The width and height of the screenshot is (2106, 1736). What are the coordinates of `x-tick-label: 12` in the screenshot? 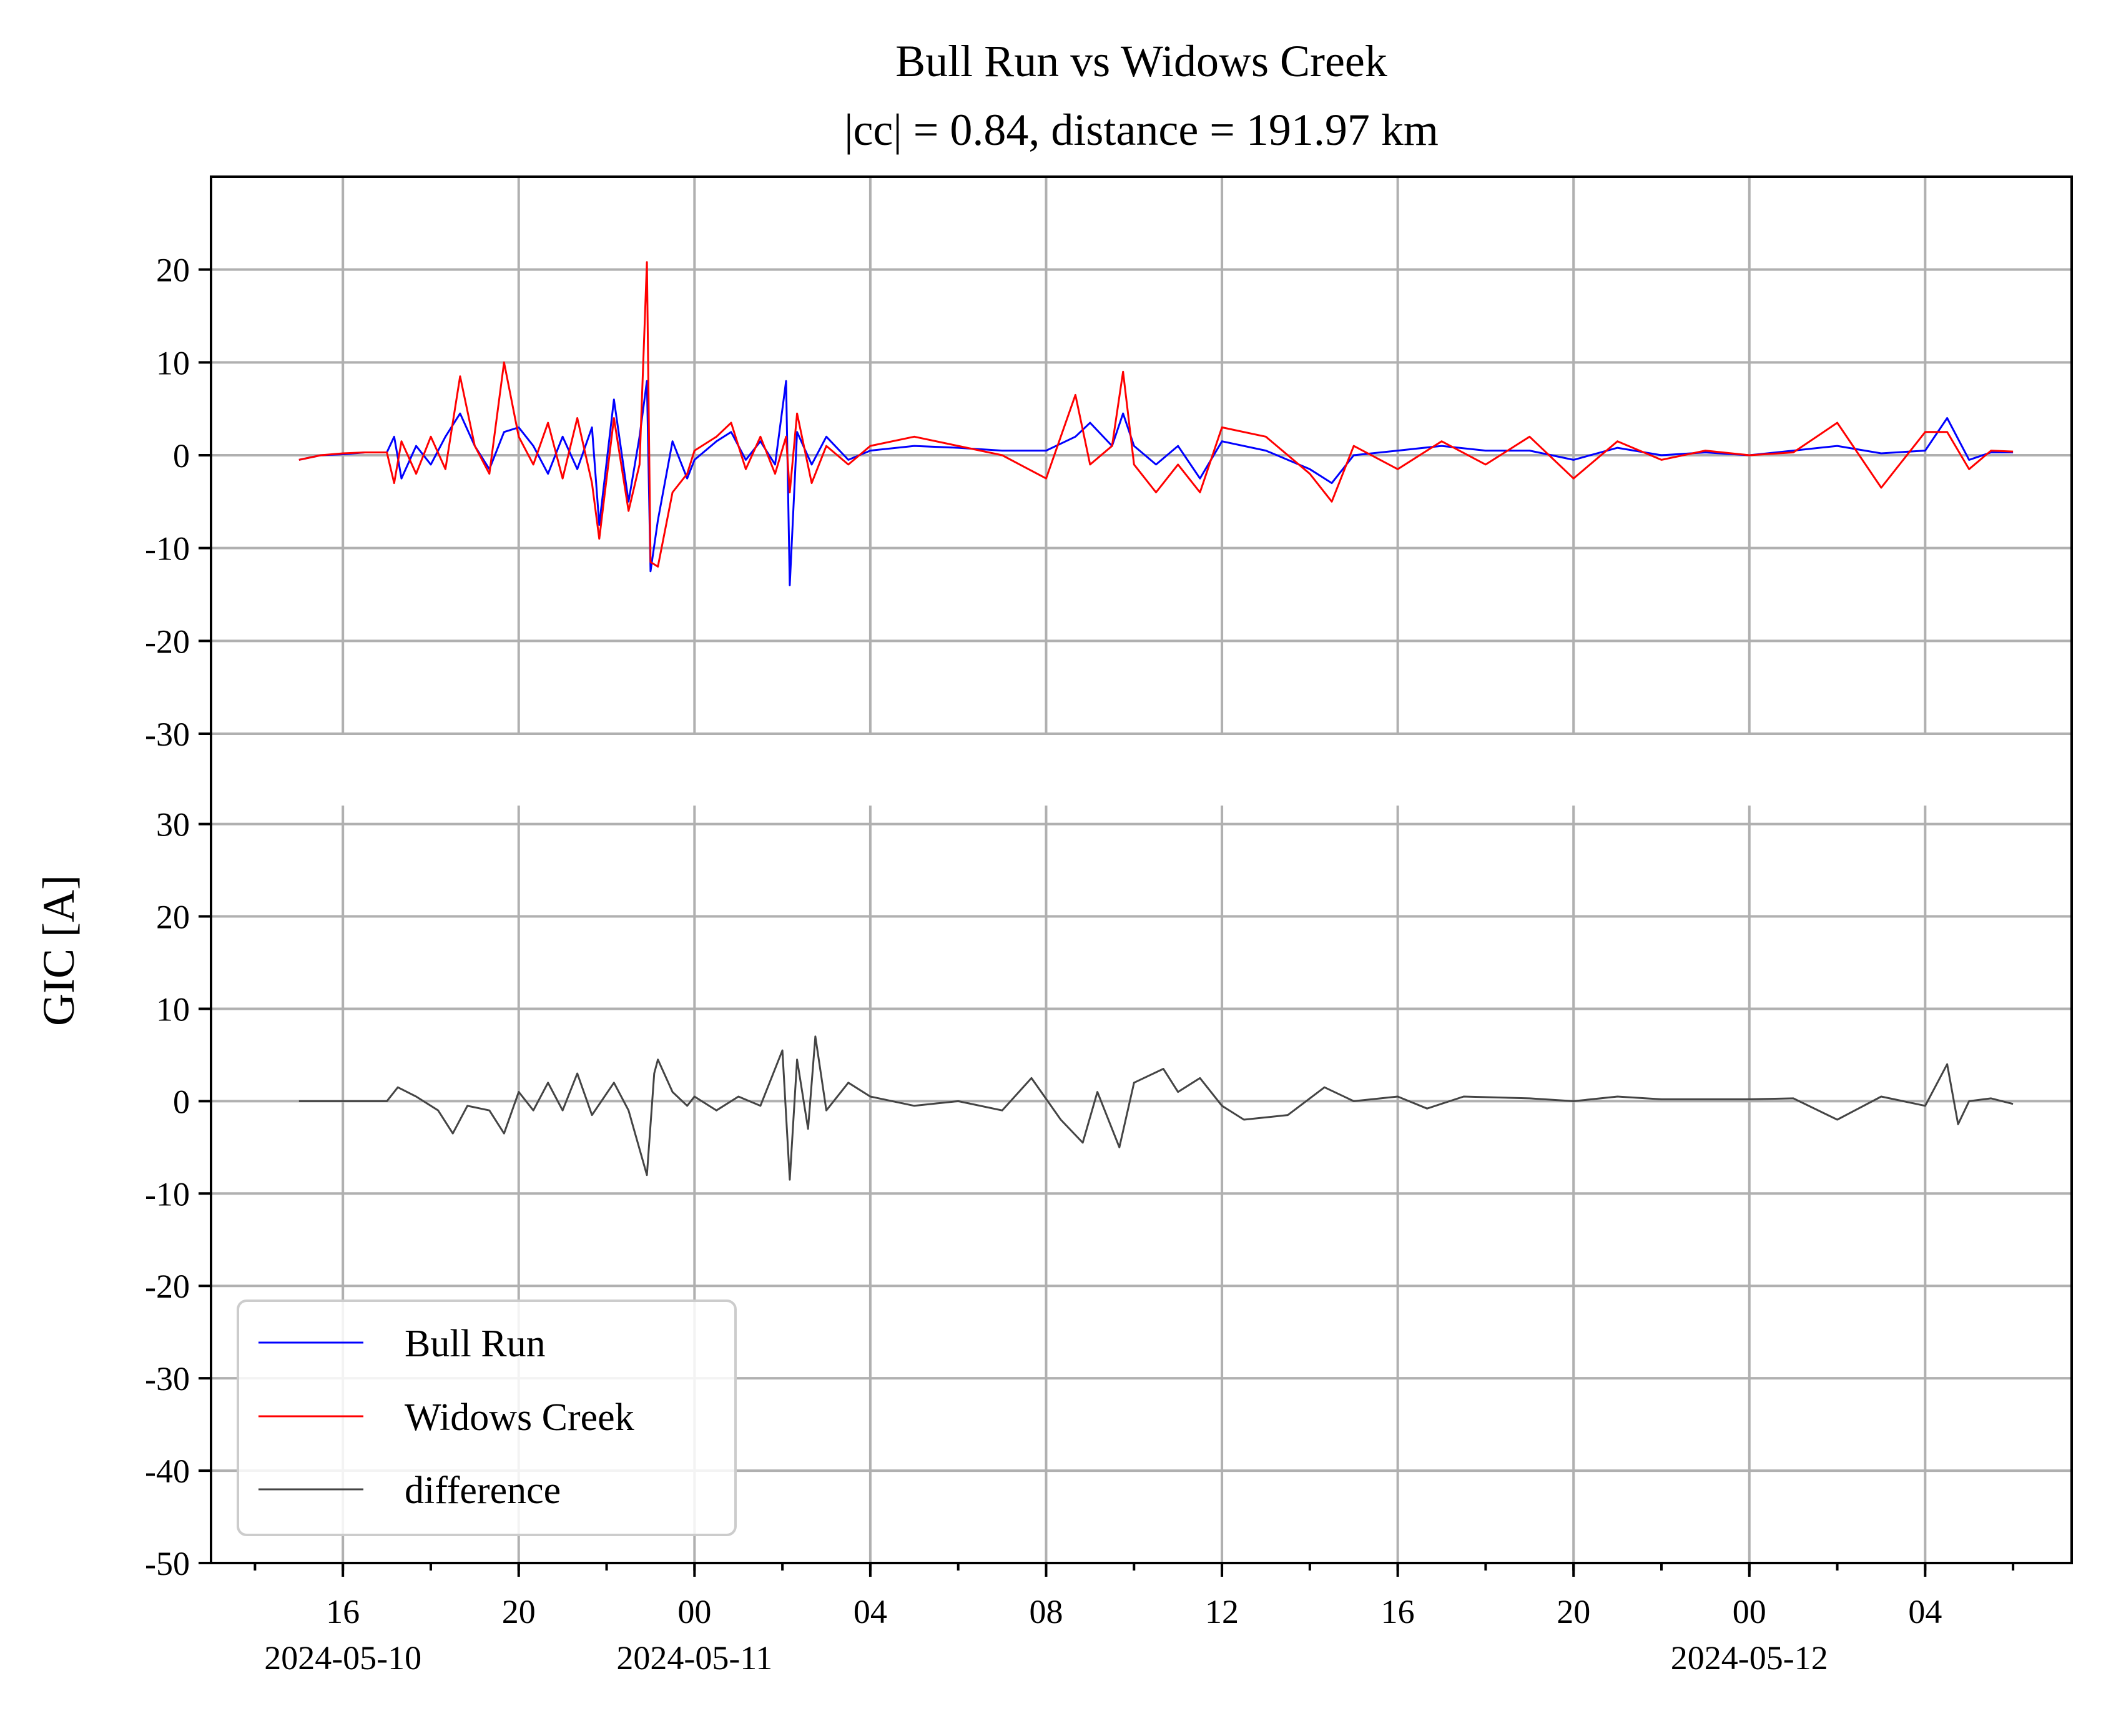 It's located at (1222, 1611).